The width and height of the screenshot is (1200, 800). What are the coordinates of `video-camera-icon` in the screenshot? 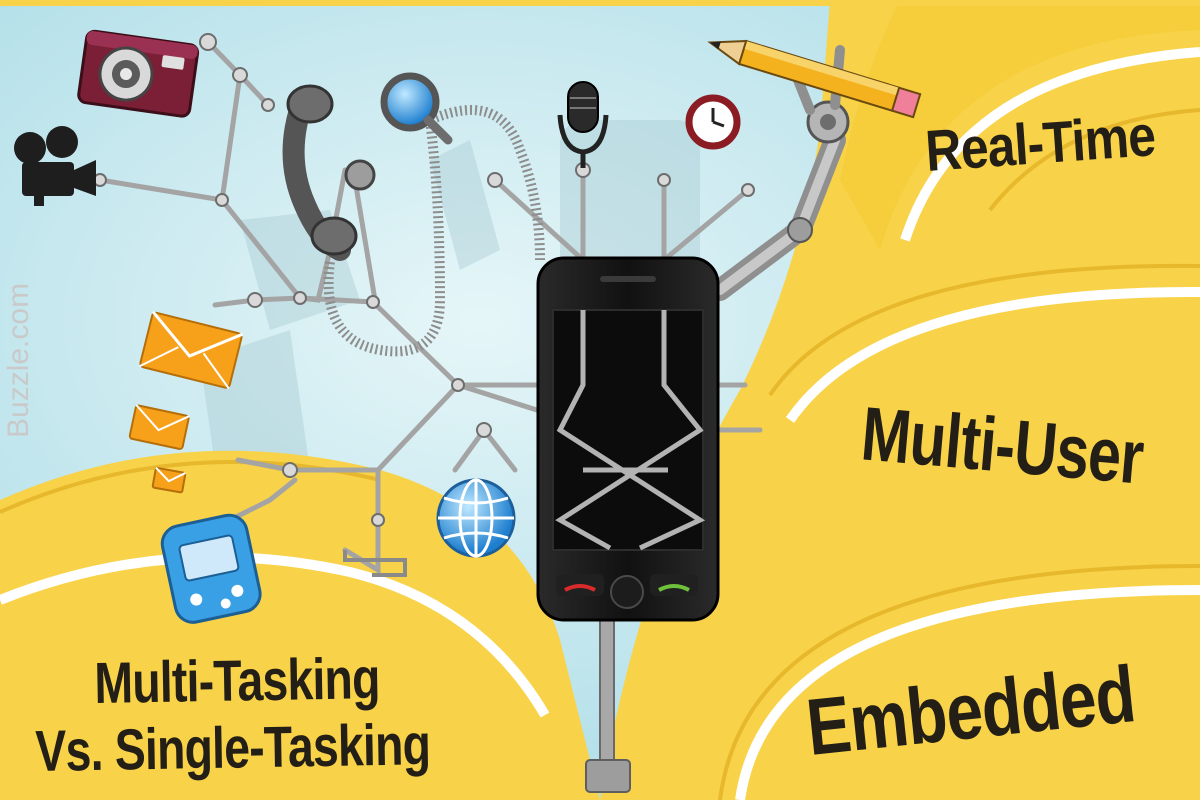 It's located at (55, 166).